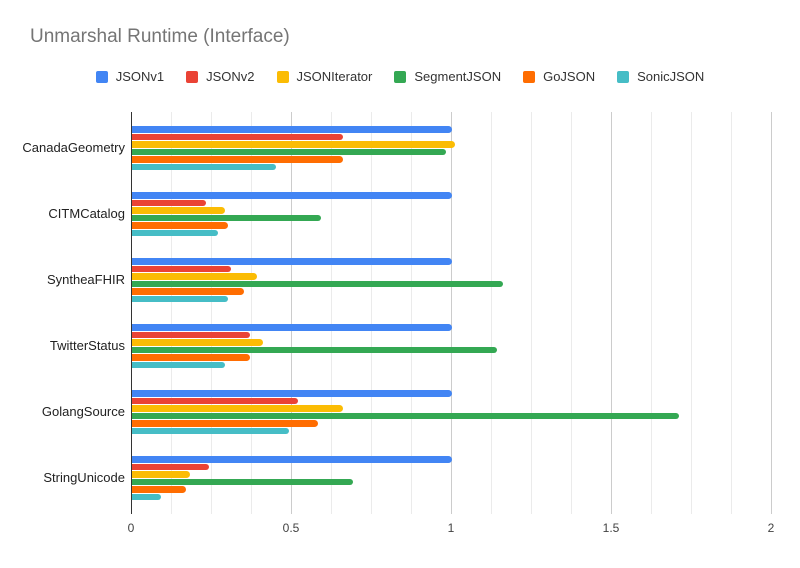  I want to click on category-label: GolangSource, so click(83, 411).